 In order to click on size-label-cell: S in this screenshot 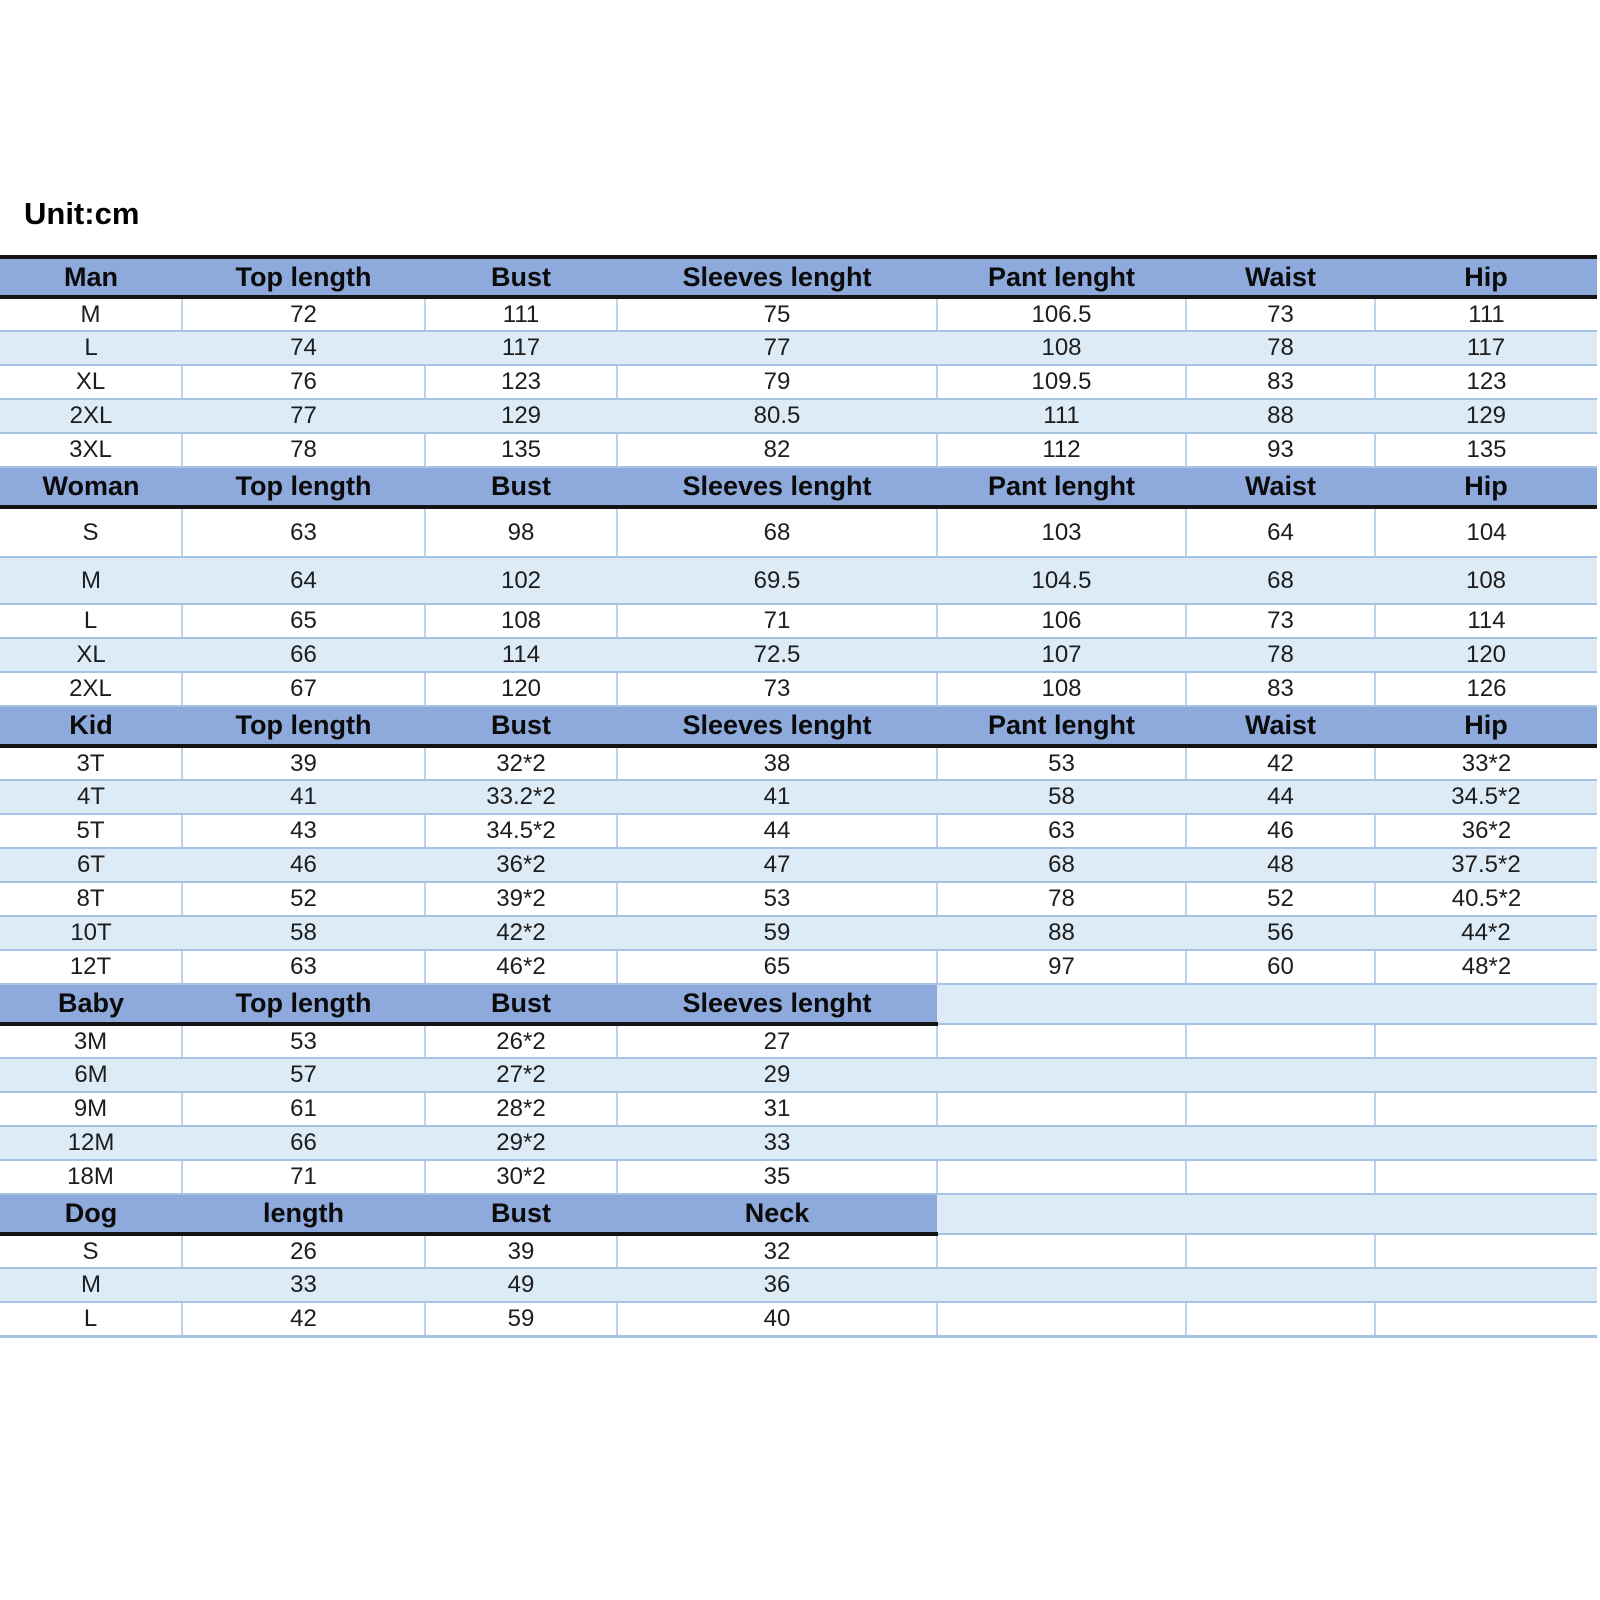, I will do `click(91, 532)`.